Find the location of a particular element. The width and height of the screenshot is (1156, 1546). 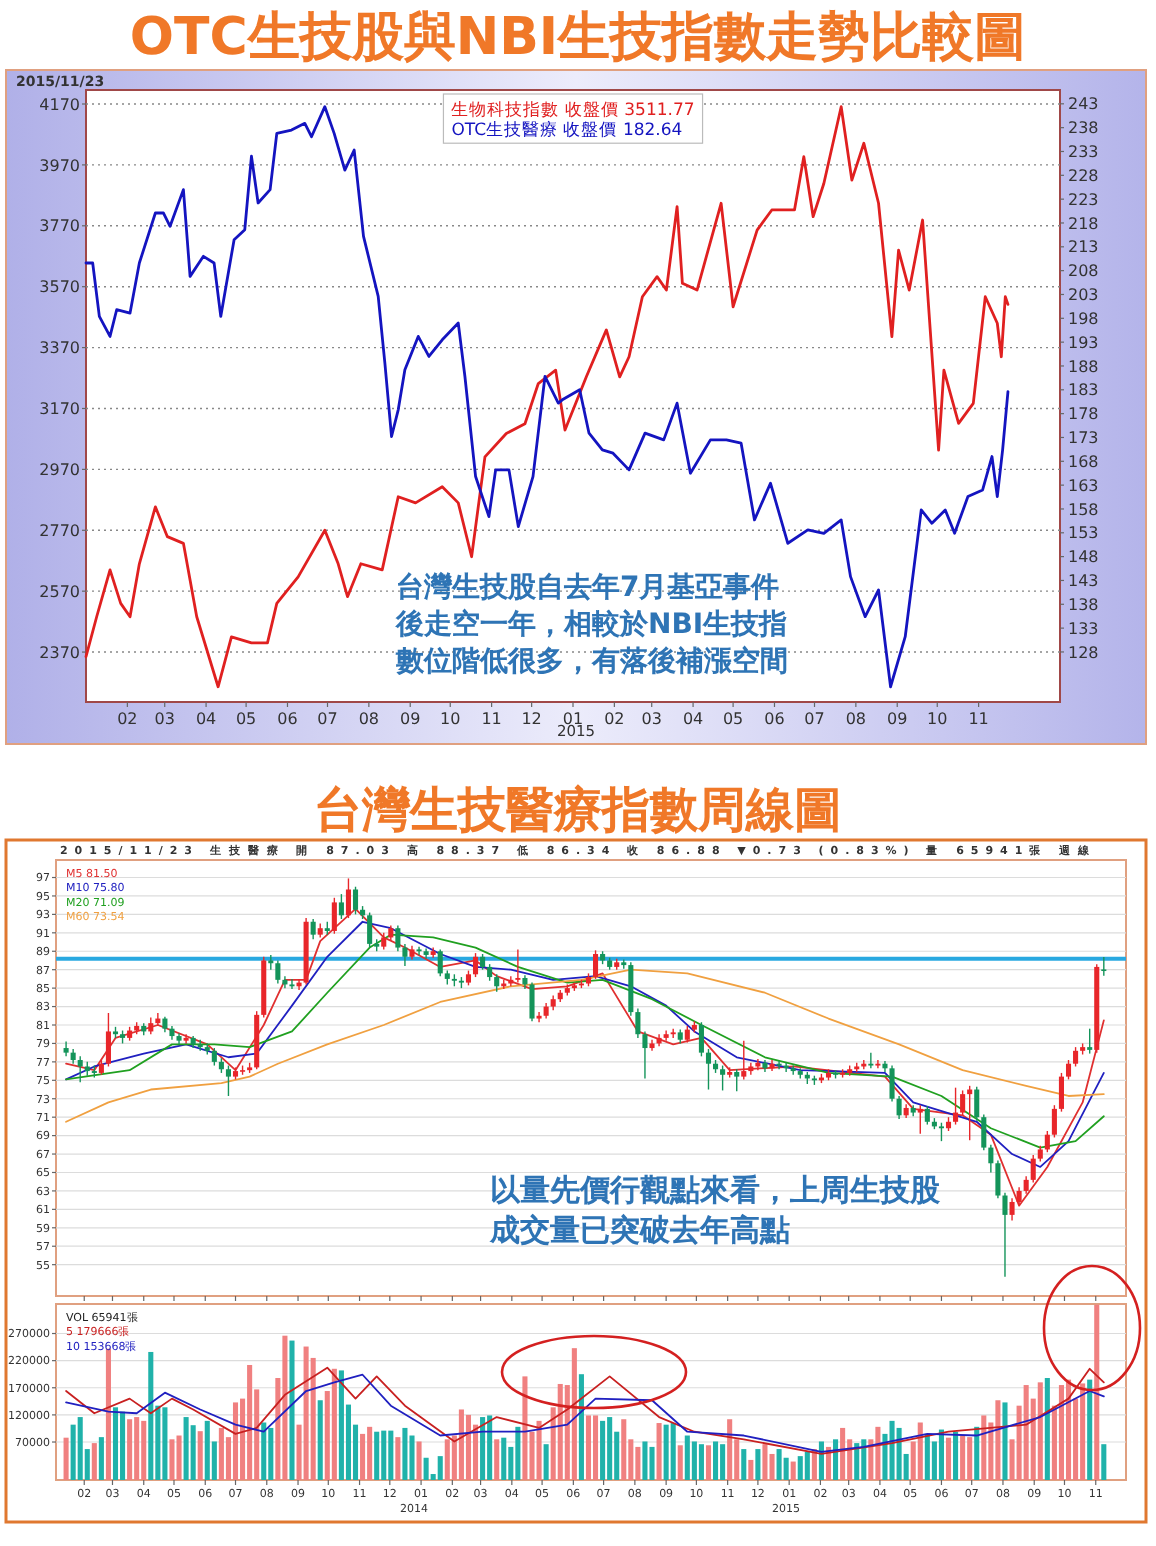

text: 生物科技指數 收盤價 3511.77 is located at coordinates (573, 109).